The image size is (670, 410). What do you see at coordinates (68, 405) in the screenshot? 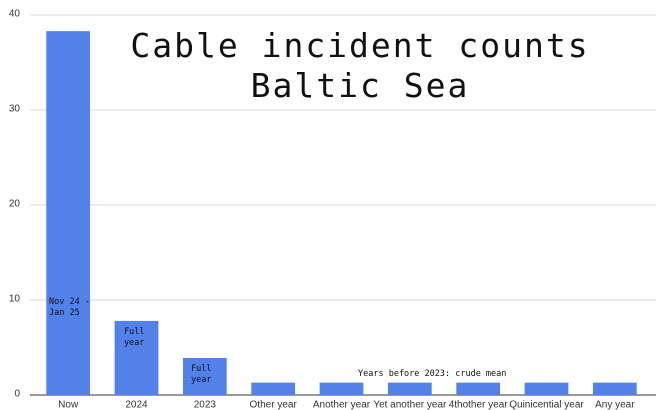
I see `x-tick-label: Now` at bounding box center [68, 405].